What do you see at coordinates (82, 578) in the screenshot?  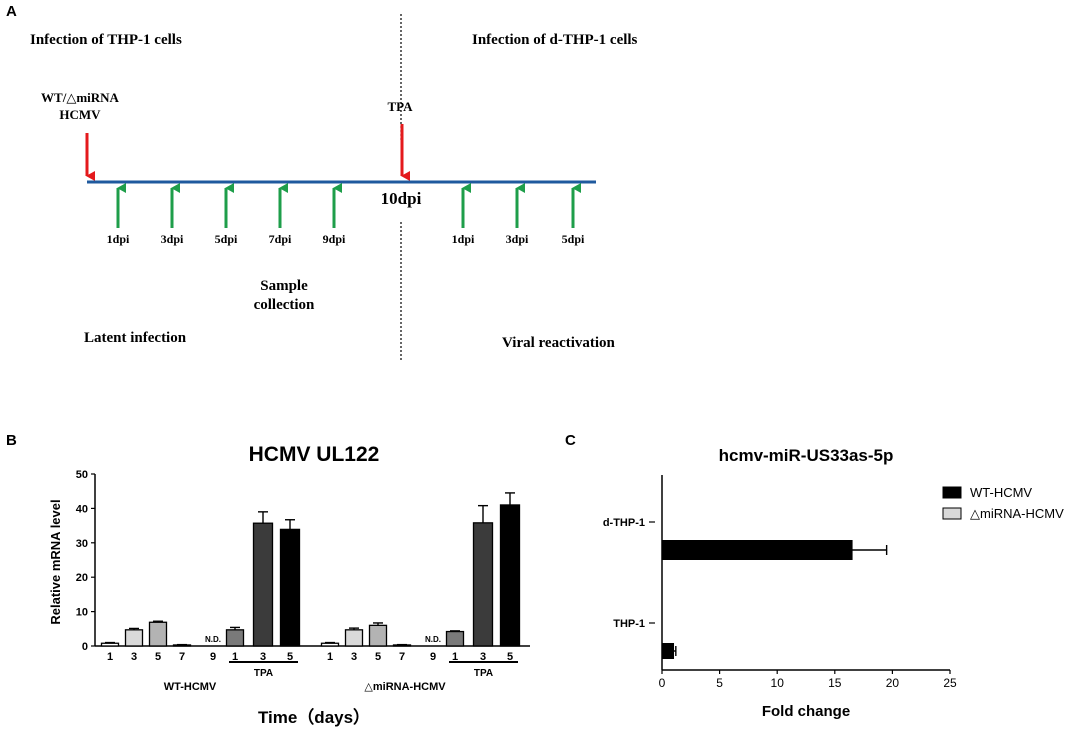 I see `y-tick-label: 20` at bounding box center [82, 578].